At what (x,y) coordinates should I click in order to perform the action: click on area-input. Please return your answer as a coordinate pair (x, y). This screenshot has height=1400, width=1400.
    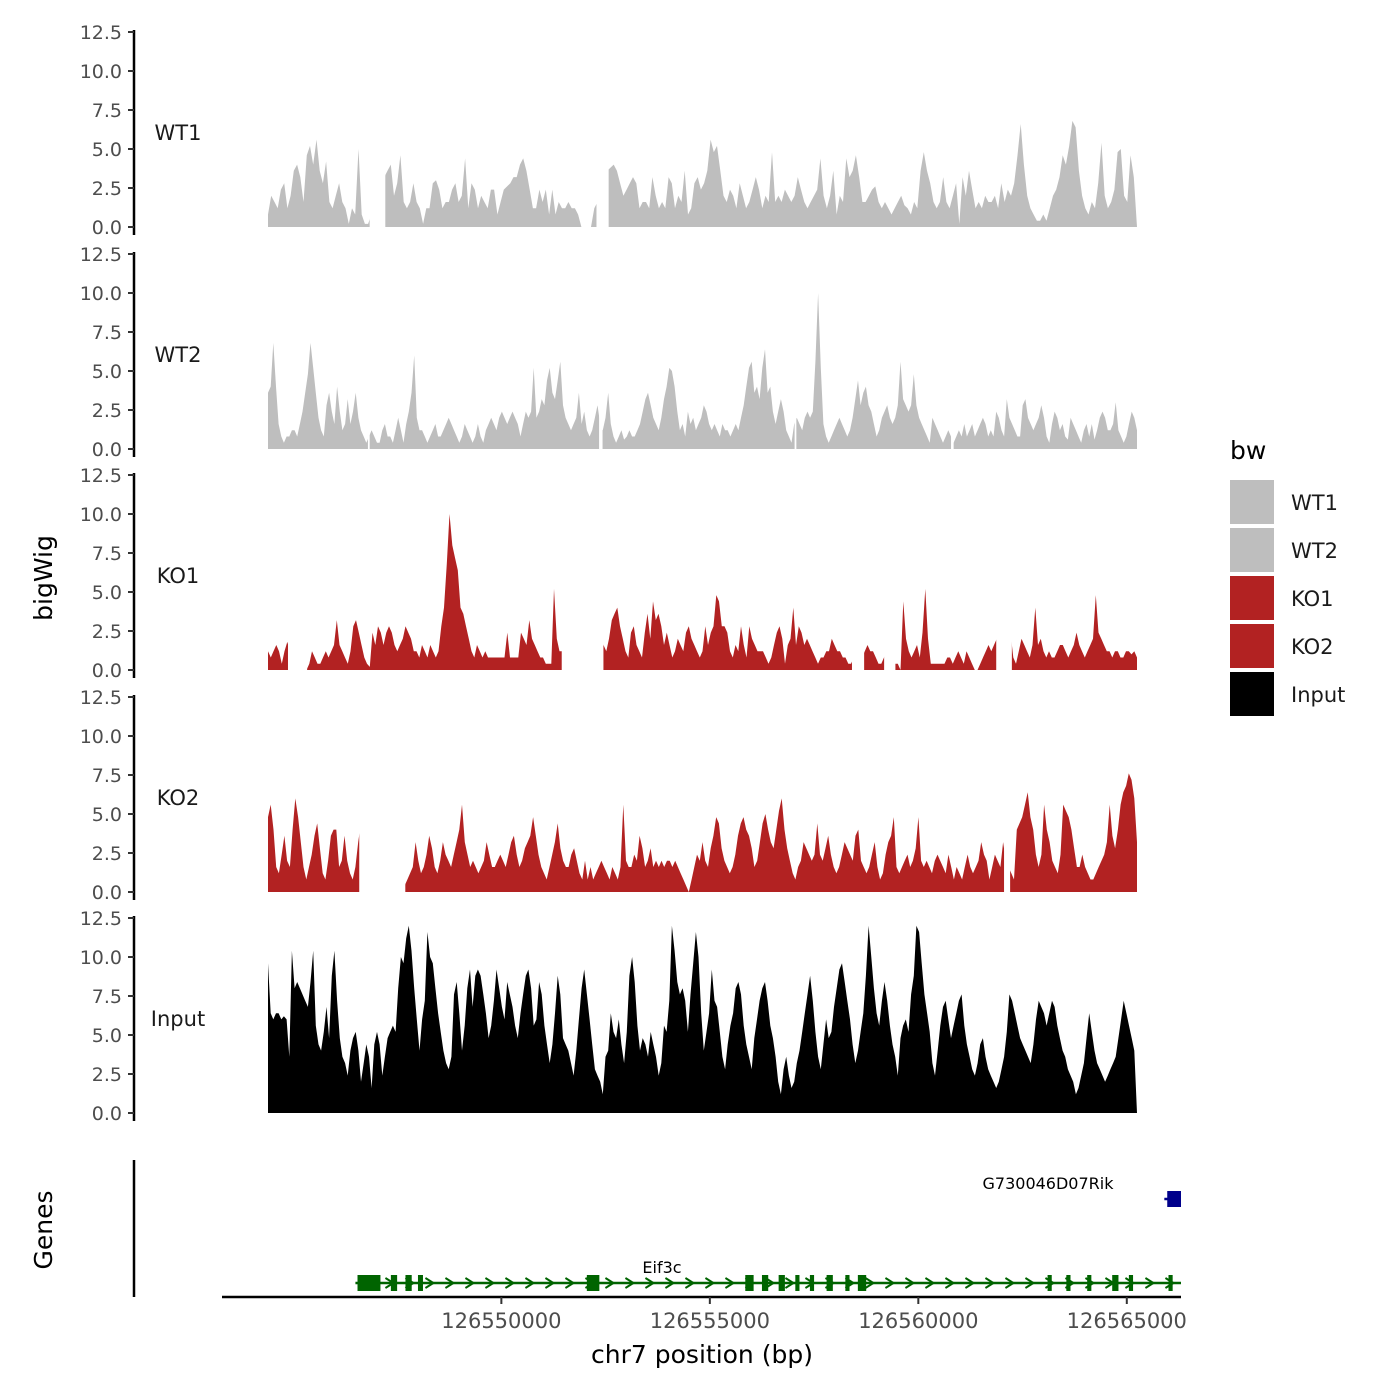
    Looking at the image, I should click on (702, 1019).